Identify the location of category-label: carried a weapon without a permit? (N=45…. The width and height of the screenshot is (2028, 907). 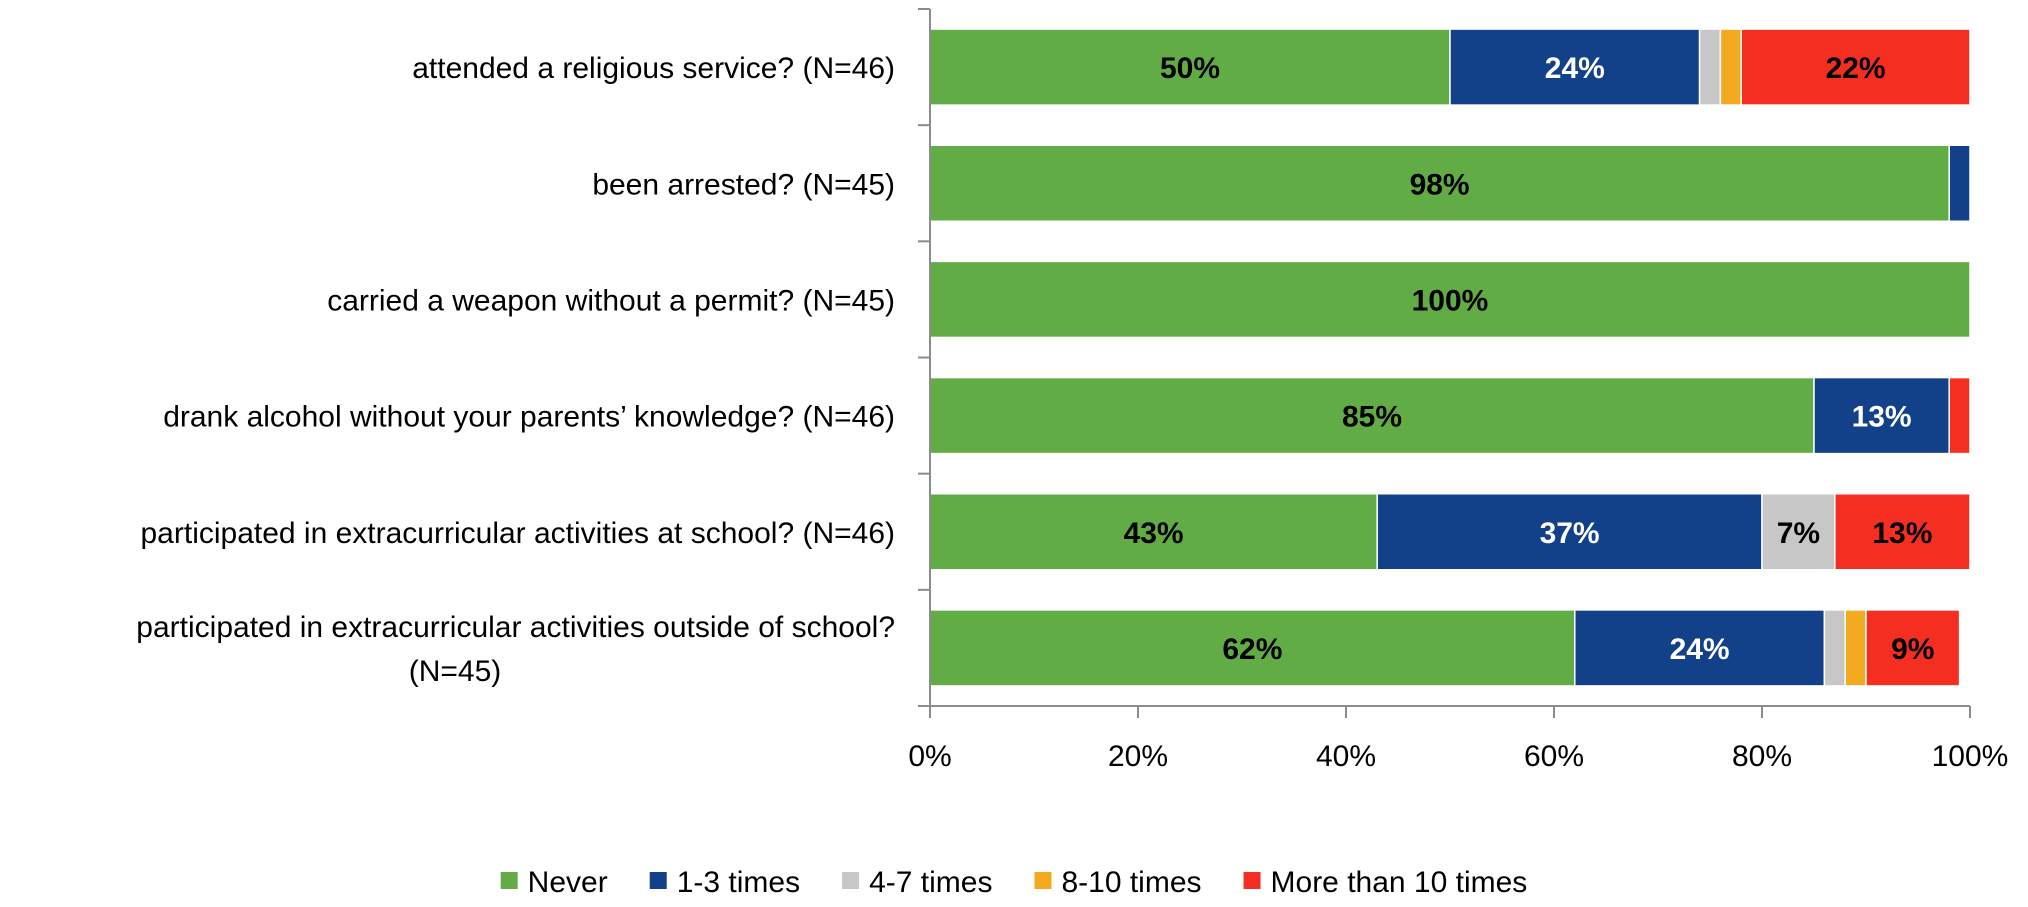
(611, 300).